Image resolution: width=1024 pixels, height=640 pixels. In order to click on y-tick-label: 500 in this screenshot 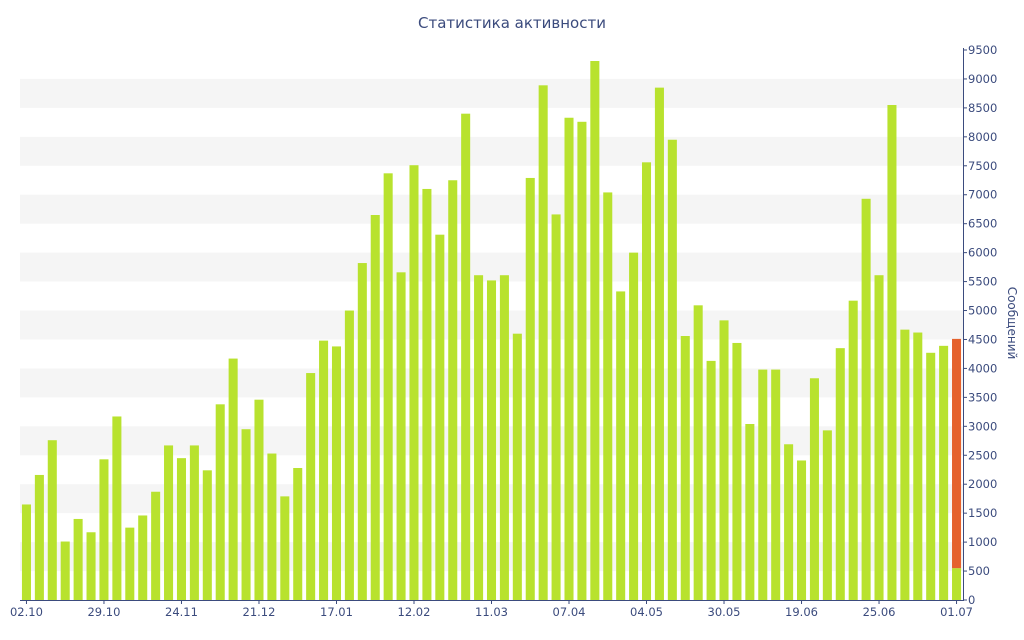, I will do `click(979, 571)`.